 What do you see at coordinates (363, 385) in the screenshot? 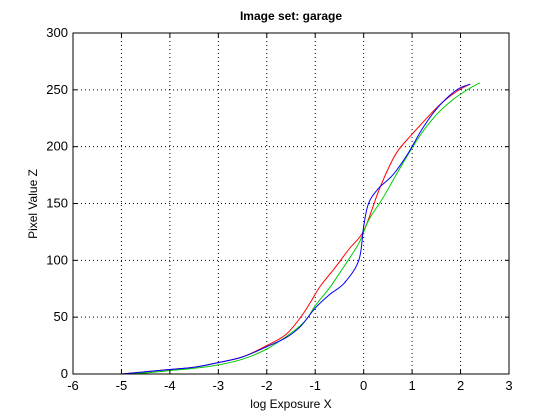
I see `x-tick-label: 0` at bounding box center [363, 385].